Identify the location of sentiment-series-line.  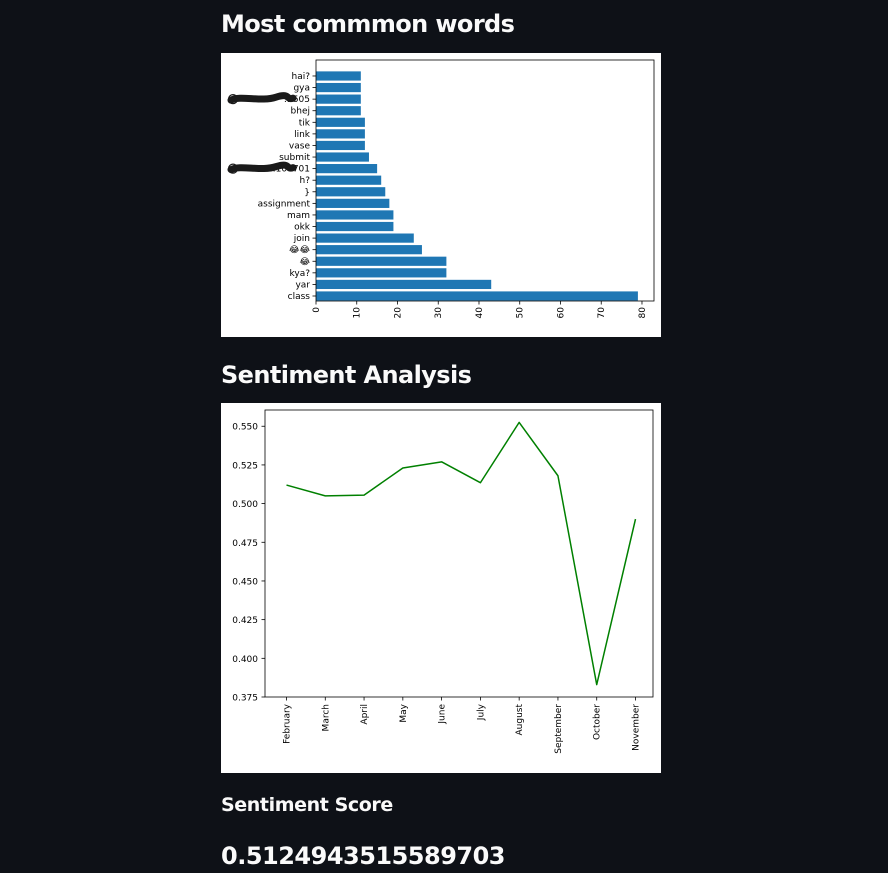
(461, 553).